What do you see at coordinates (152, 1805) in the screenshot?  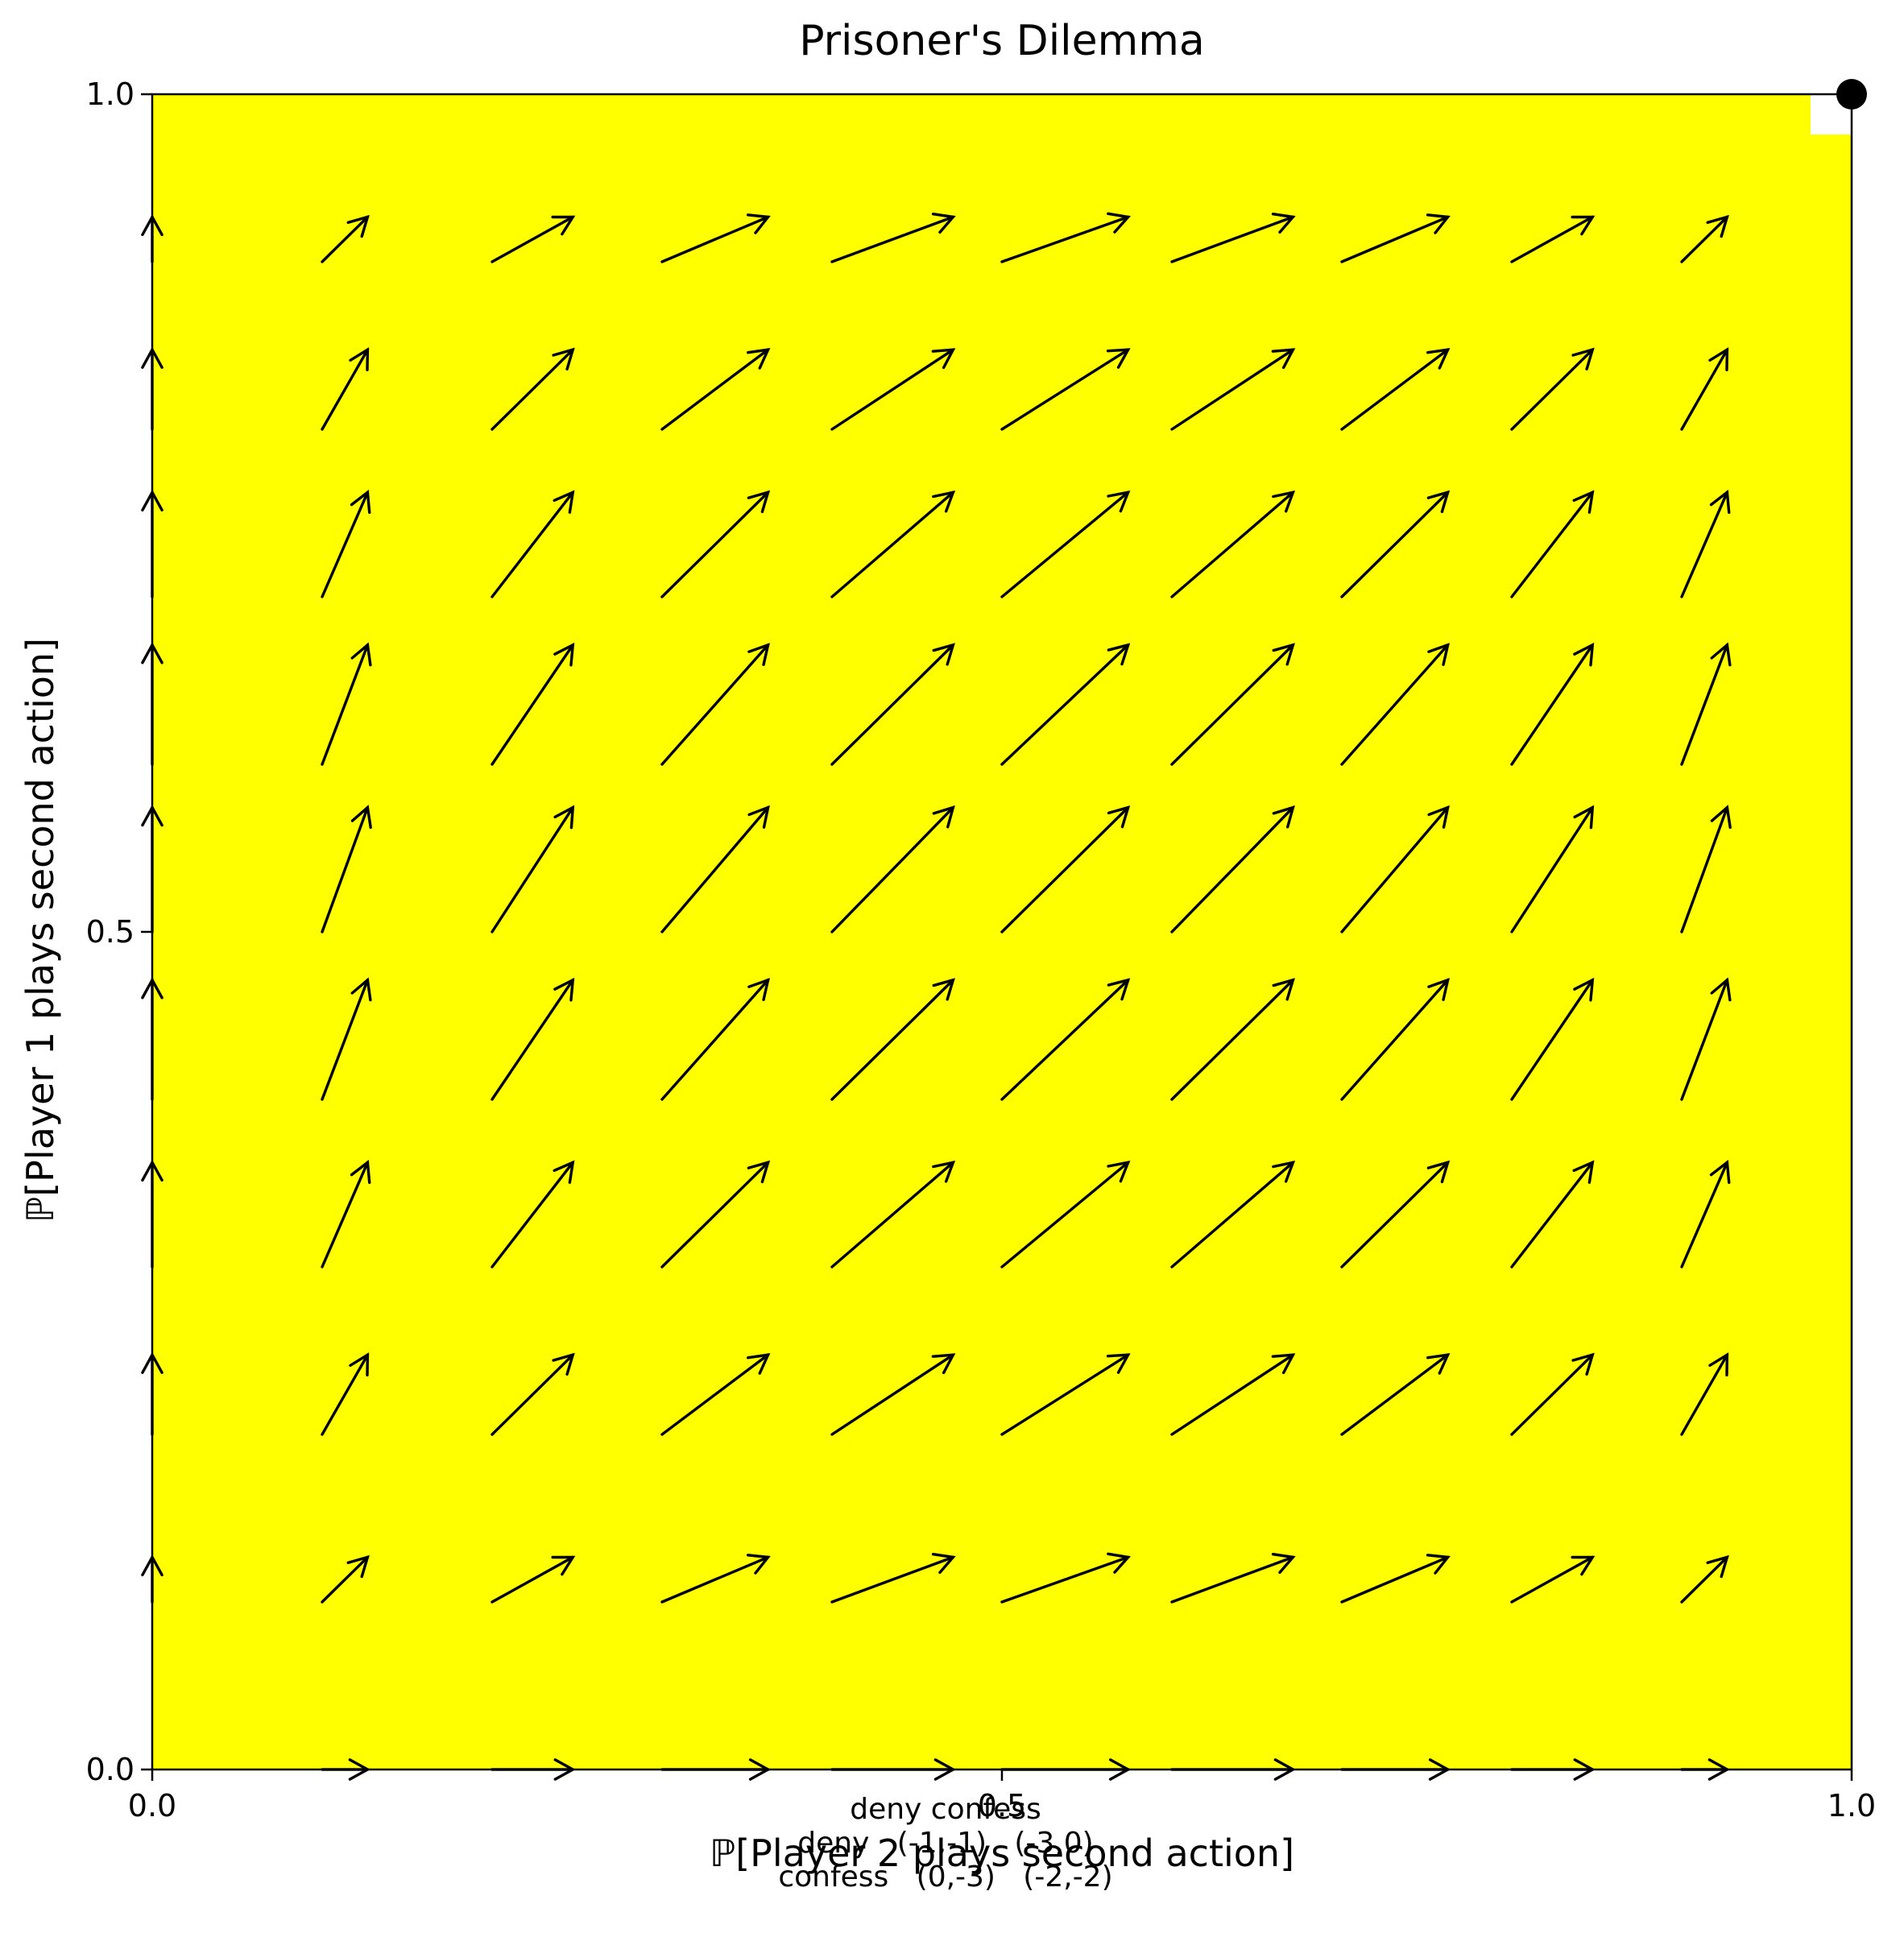 I see `x-tick-label: 0.0` at bounding box center [152, 1805].